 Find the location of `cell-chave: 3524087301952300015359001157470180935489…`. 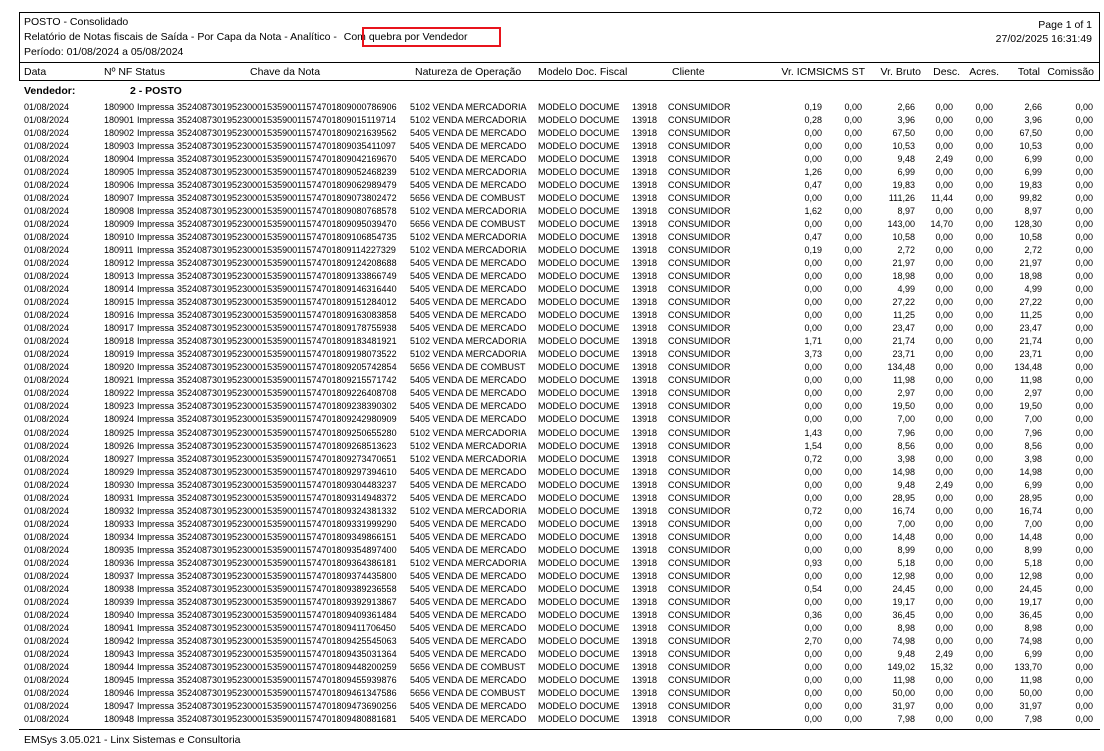

cell-chave: 3524087301952300015359001157470180935489… is located at coordinates (287, 549).